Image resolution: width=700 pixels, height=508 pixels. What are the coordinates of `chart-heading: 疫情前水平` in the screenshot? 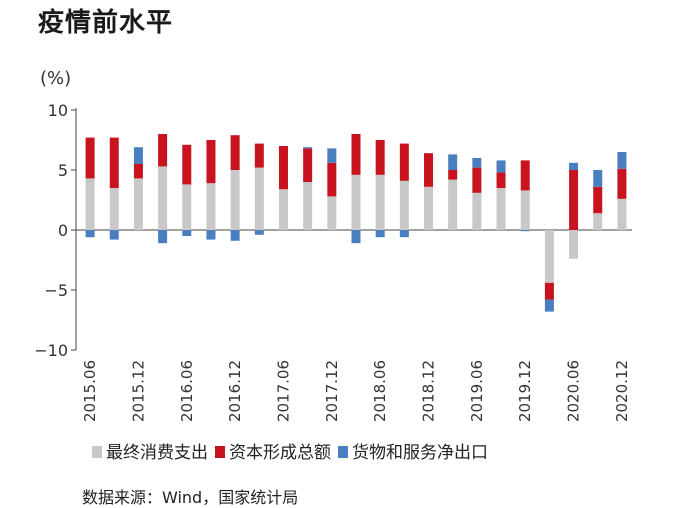 It's located at (106, 23).